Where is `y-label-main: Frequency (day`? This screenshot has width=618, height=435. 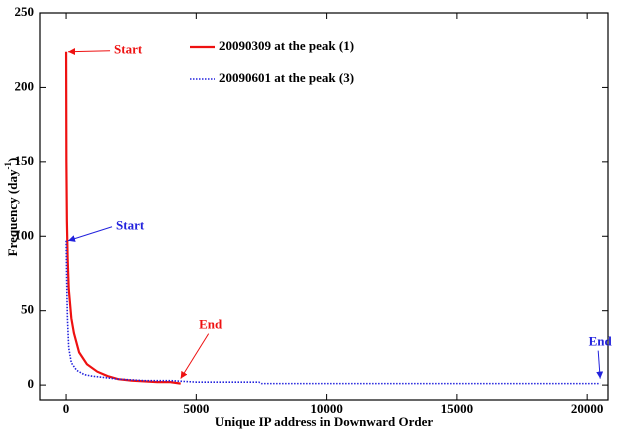 y-label-main: Frequency (day is located at coordinates (12, 212).